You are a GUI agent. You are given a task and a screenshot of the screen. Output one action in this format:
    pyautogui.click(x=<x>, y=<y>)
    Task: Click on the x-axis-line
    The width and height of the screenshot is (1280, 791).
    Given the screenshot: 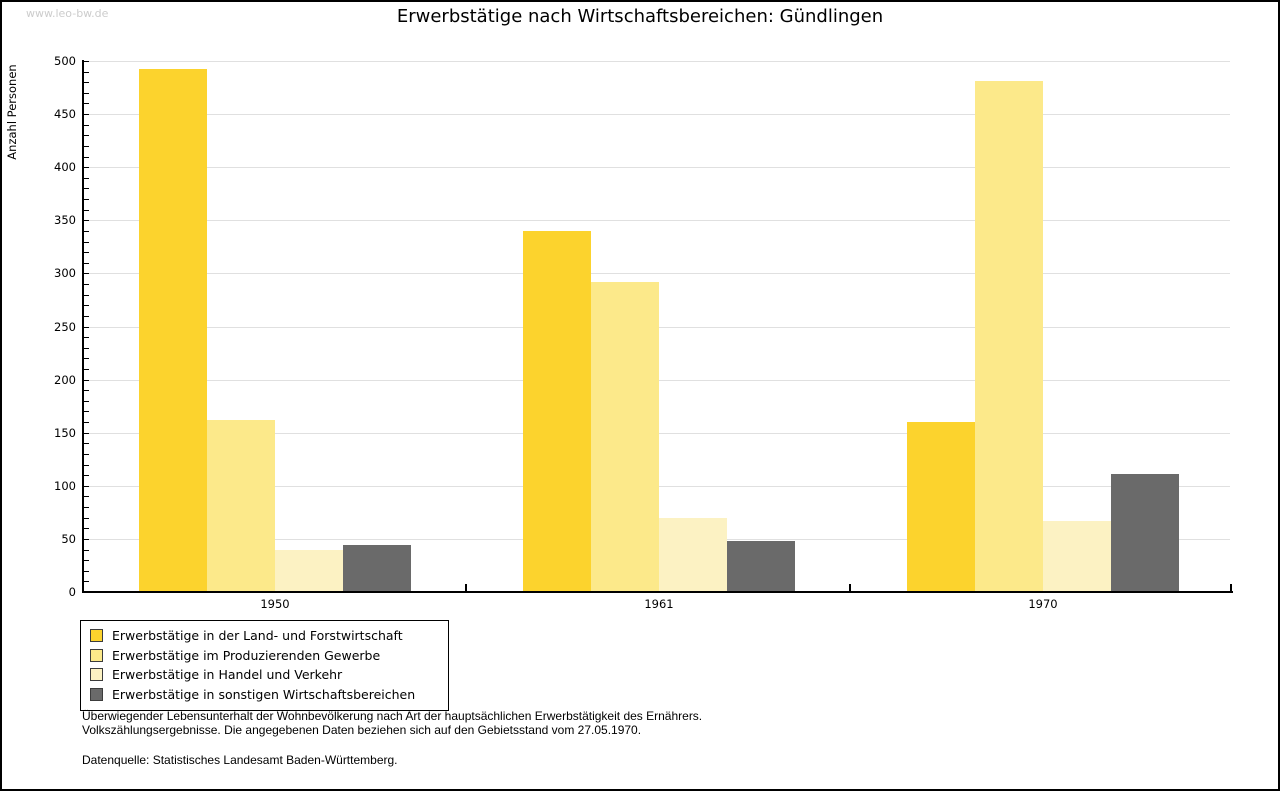 What is the action you would take?
    pyautogui.click(x=657, y=592)
    